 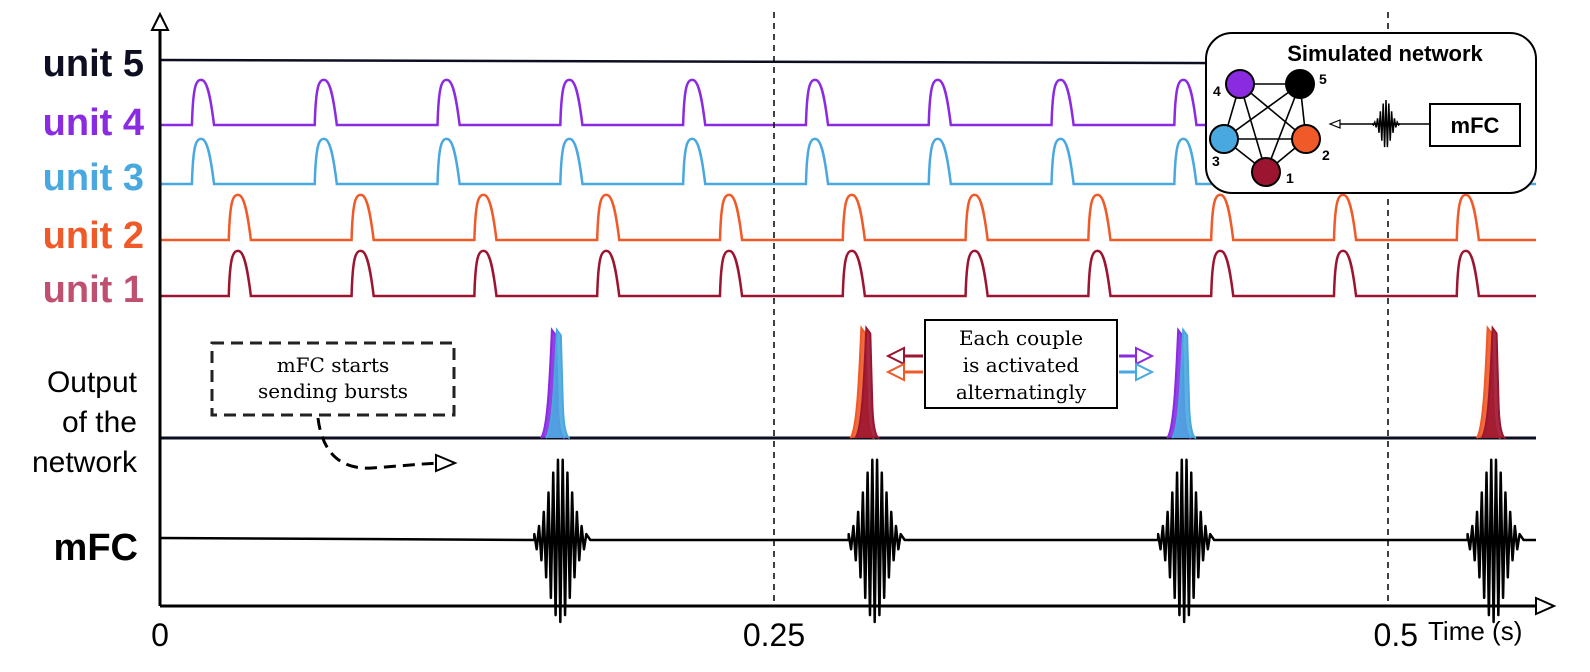 What do you see at coordinates (93, 123) in the screenshot?
I see `row-label-unit-4: unit 4` at bounding box center [93, 123].